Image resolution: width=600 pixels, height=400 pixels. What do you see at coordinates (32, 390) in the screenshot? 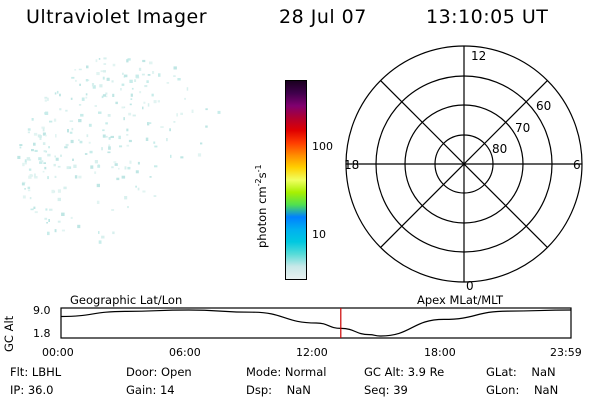
I see `status-ip: IP: 36.0` at bounding box center [32, 390].